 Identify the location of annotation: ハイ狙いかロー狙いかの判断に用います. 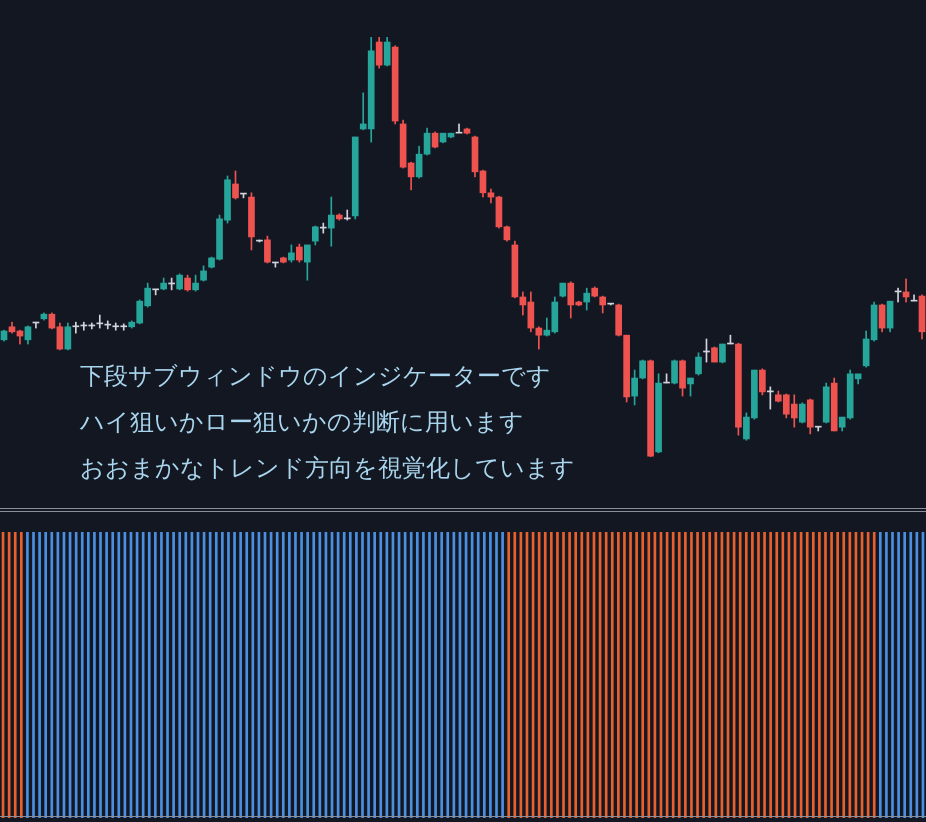
(301, 422).